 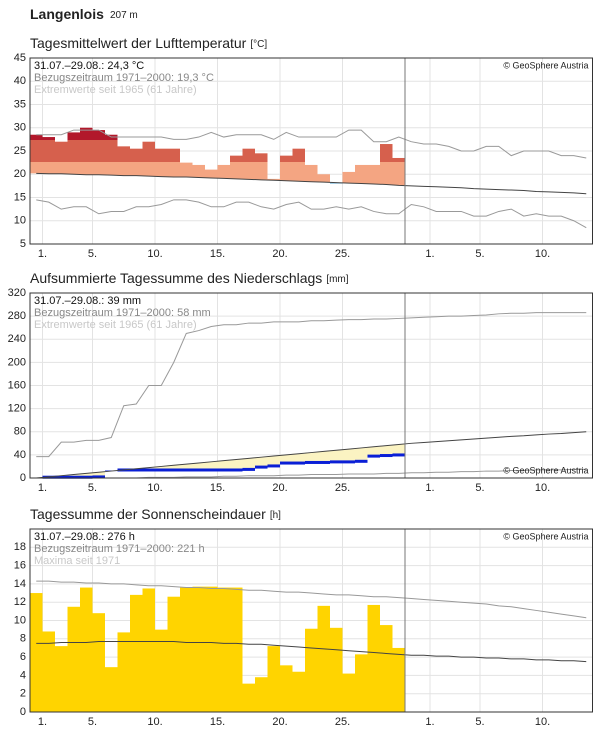 What do you see at coordinates (217, 488) in the screenshot?
I see `x-tick-label: 15.` at bounding box center [217, 488].